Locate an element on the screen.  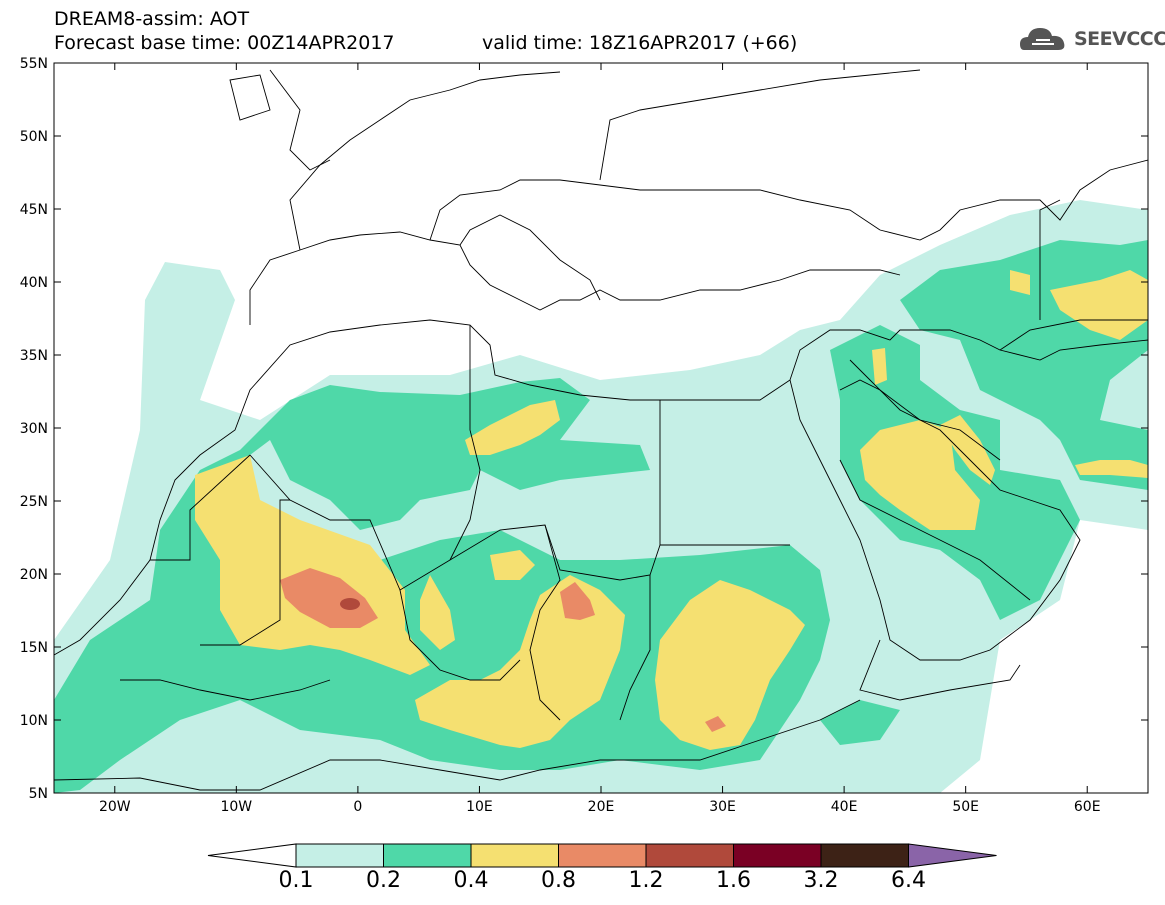
lon-tick-label: 0 is located at coordinates (357, 807).